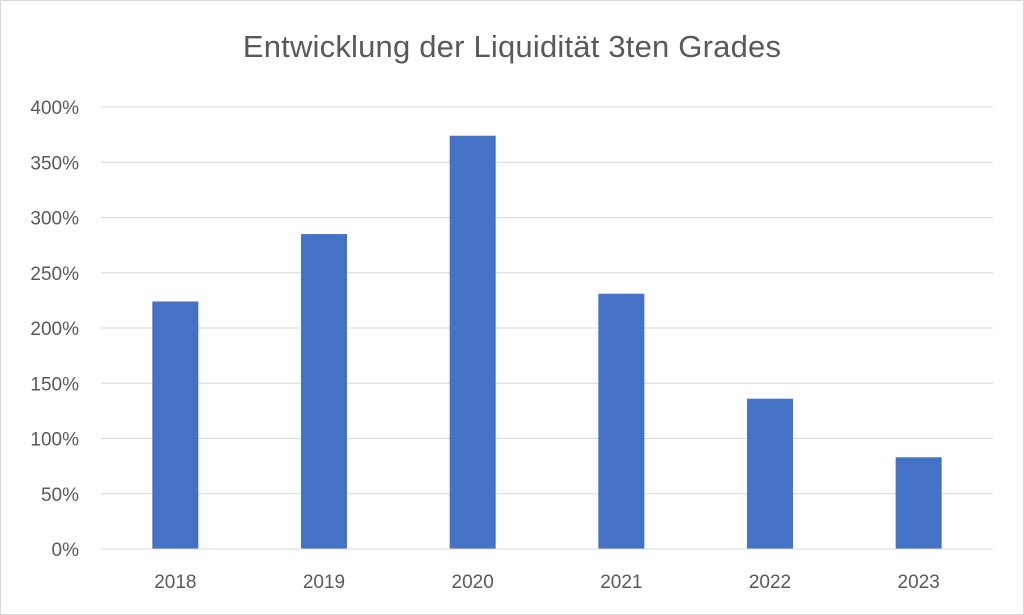  I want to click on y-tick-label: 50%, so click(60, 495).